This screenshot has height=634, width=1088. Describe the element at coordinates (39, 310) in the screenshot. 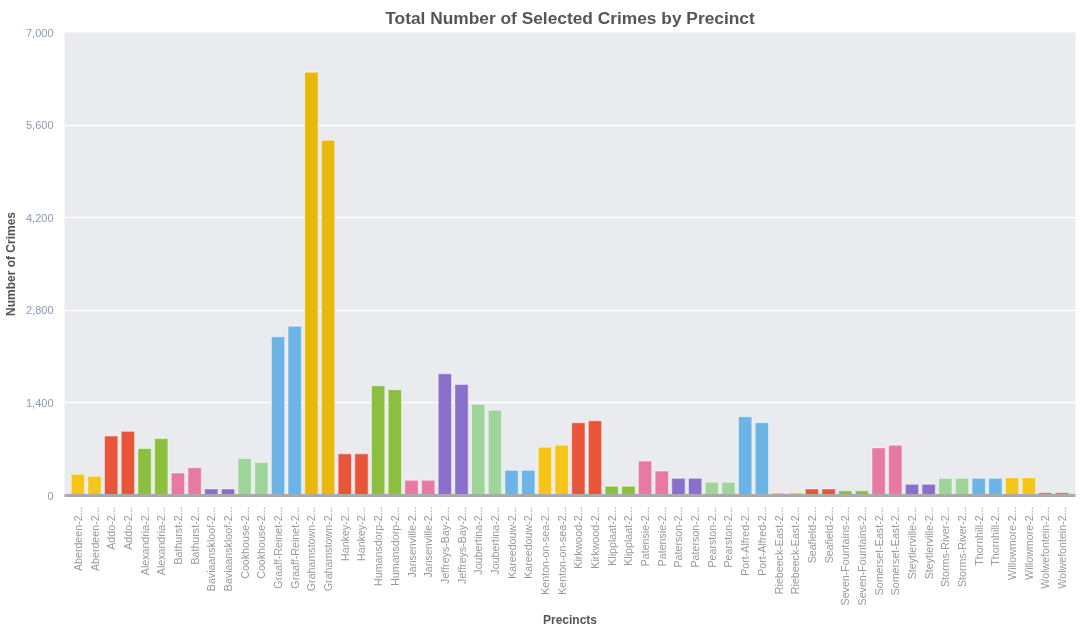

I see `y-tick-label: 2,800` at that location.